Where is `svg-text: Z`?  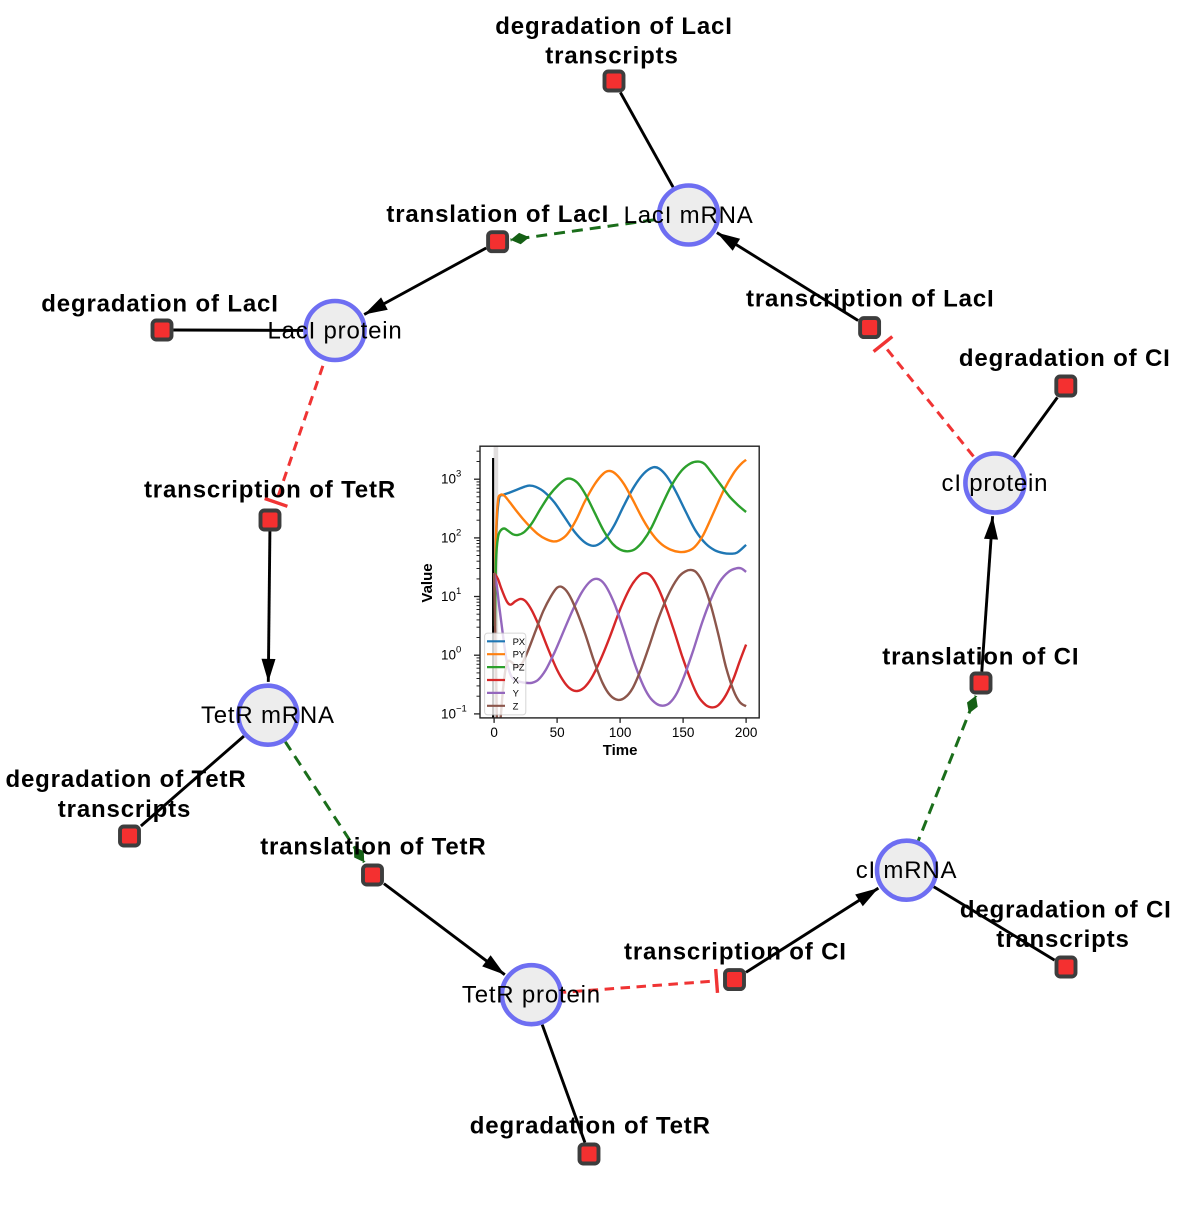
svg-text: Z is located at coordinates (516, 706).